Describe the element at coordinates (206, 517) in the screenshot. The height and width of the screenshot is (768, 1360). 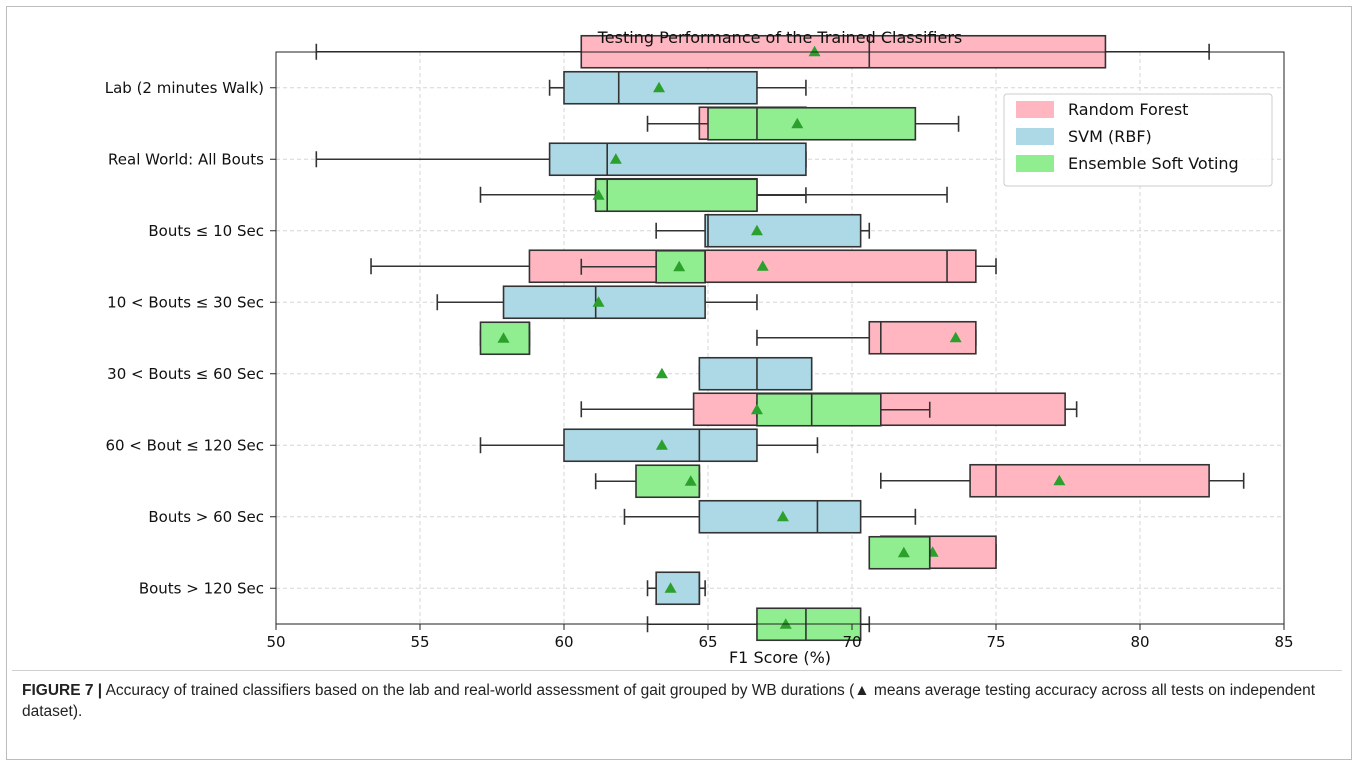
I see `y-tick-label: Bouts > 60 Sec` at that location.